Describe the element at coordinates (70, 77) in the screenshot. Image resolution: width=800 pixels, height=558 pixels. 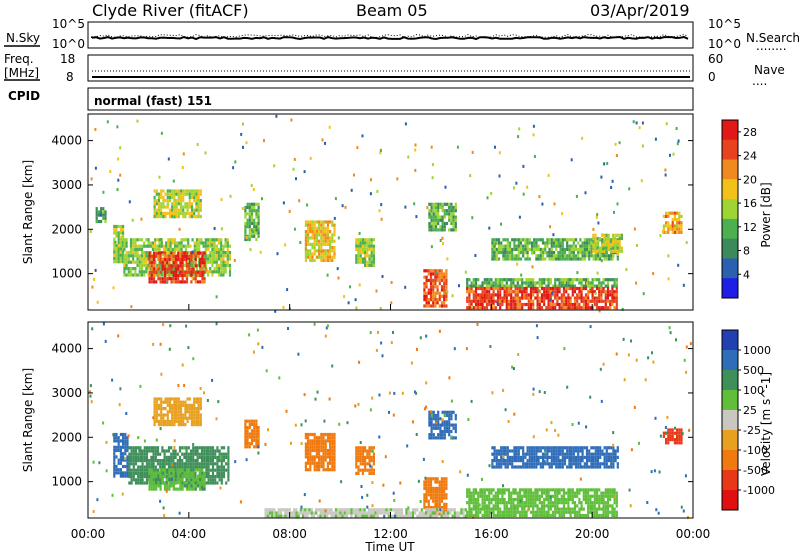
I see `freq-tick-bottom: 8` at that location.